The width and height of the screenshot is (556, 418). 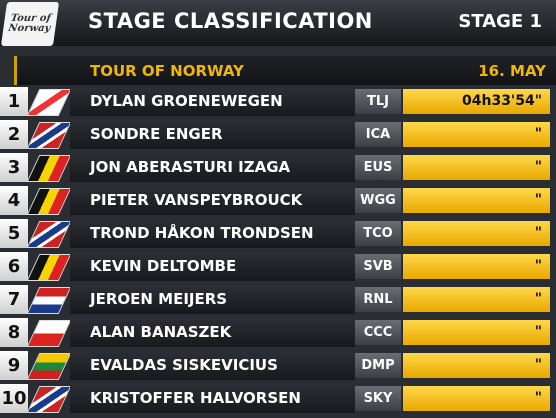 I want to click on table-row: 4 PIETER VANSPEYBROUCK WGG ", so click(x=278, y=200).